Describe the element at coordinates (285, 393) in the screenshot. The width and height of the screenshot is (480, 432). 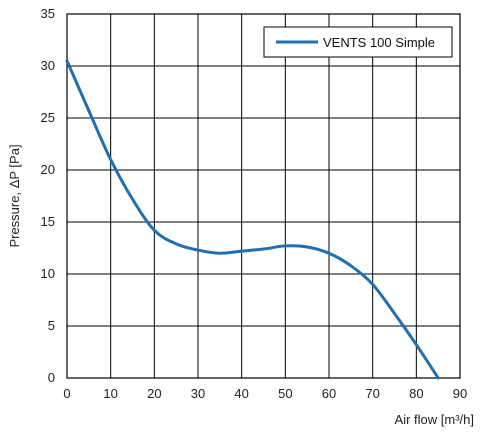
I see `x-tick-label-5: 50` at that location.